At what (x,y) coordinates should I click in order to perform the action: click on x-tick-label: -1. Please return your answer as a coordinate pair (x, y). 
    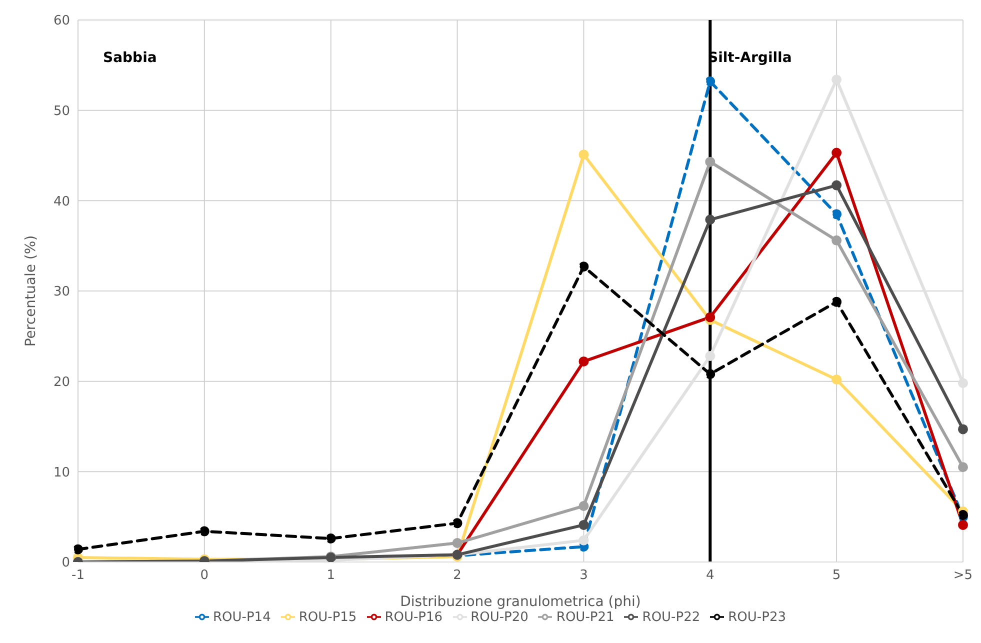
    Looking at the image, I should click on (78, 576).